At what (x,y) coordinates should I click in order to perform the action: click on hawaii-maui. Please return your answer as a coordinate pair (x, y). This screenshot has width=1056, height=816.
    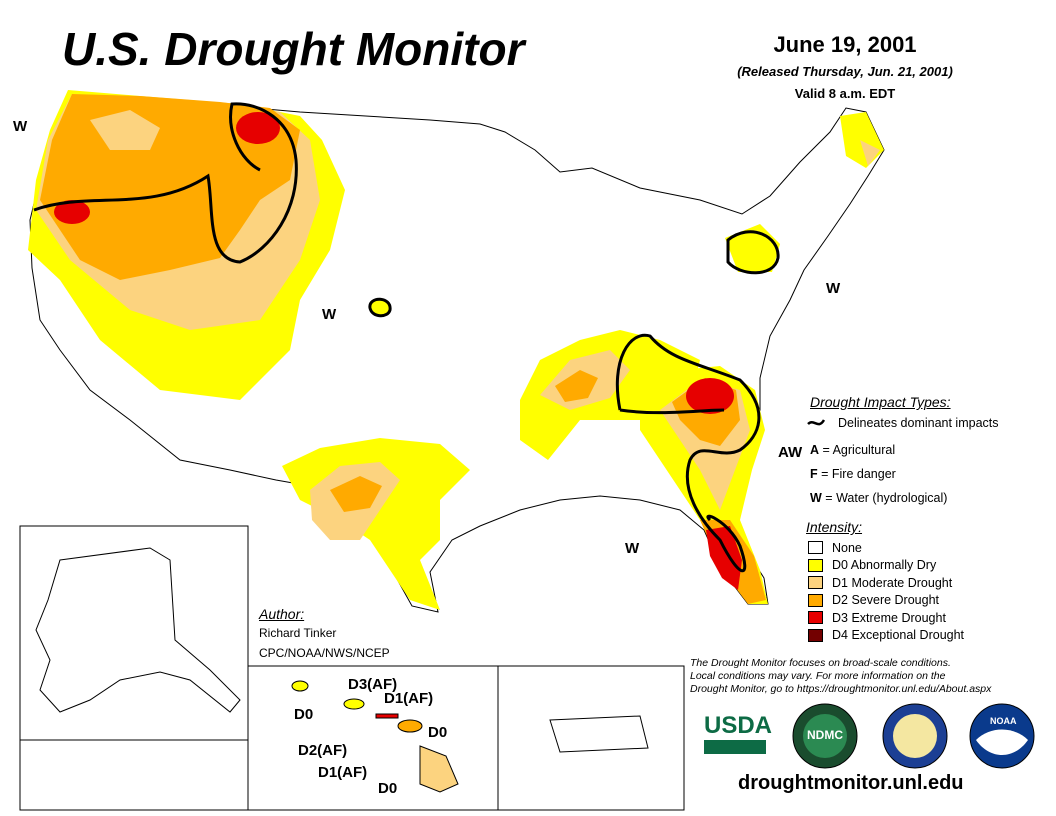
    Looking at the image, I should click on (410, 726).